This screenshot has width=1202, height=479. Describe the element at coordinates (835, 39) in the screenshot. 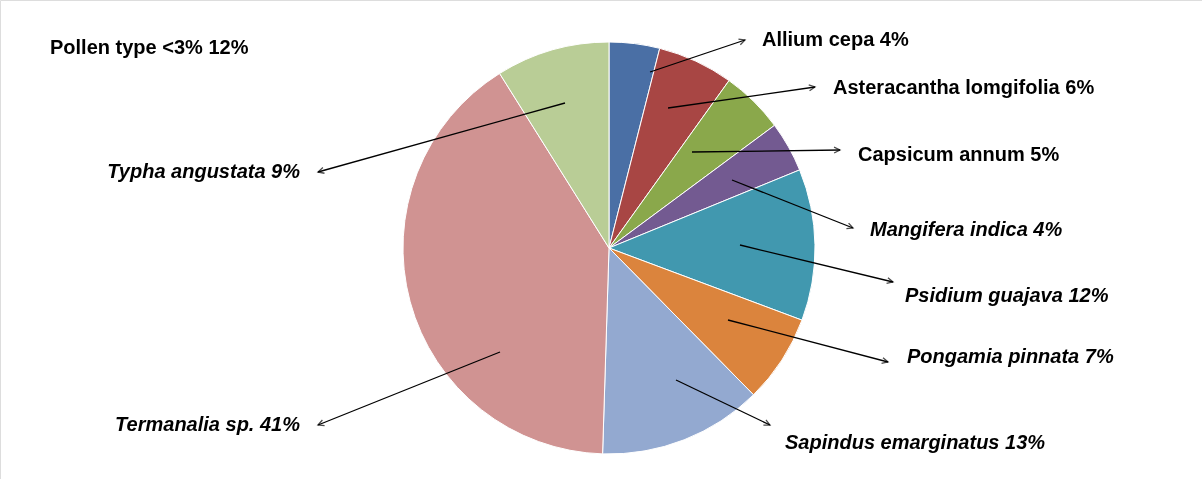

I see `slice-label: Allium cepa 4%` at that location.